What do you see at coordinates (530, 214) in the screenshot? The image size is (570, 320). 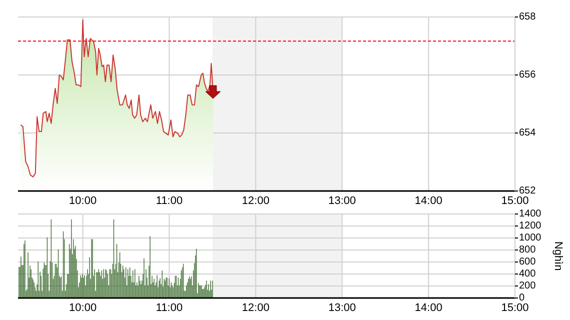 I see `y-tick-label: 1400` at bounding box center [530, 214].